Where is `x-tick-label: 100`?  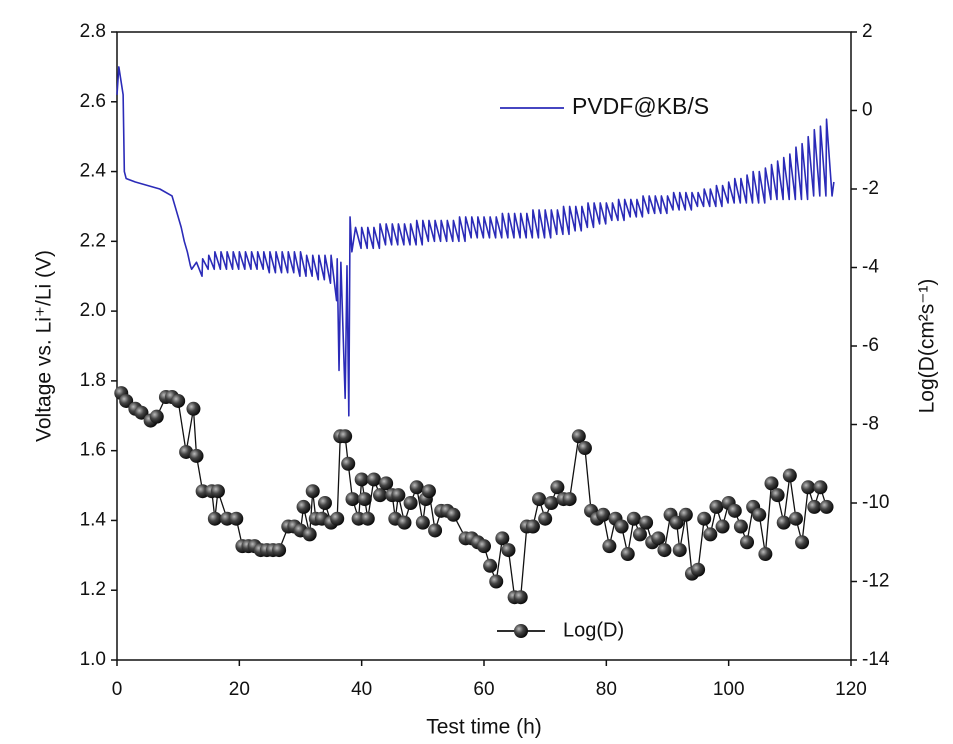
x-tick-label: 100 is located at coordinates (729, 689).